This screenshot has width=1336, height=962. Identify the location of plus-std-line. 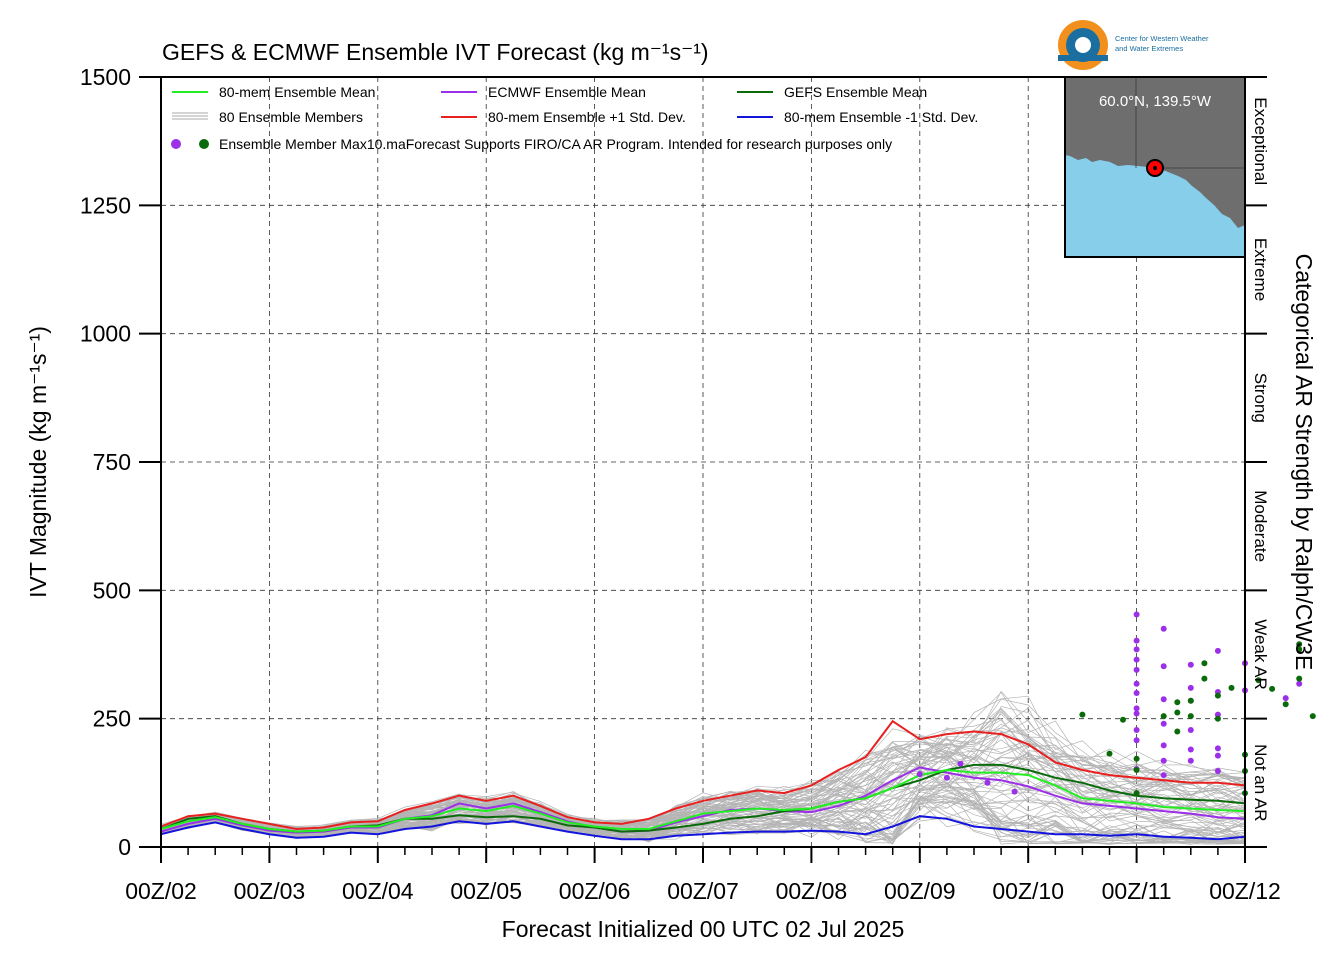
(703, 775).